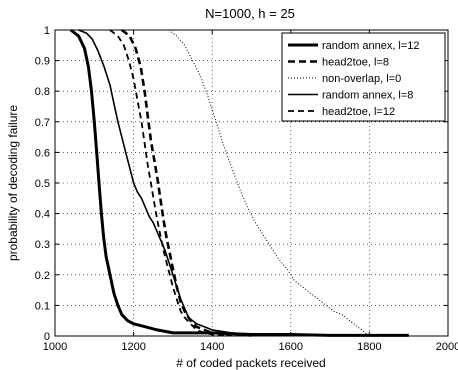 Image resolution: width=458 pixels, height=370 pixels. Describe the element at coordinates (42, 92) in the screenshot. I see `y-tick-label: 0.8` at that location.